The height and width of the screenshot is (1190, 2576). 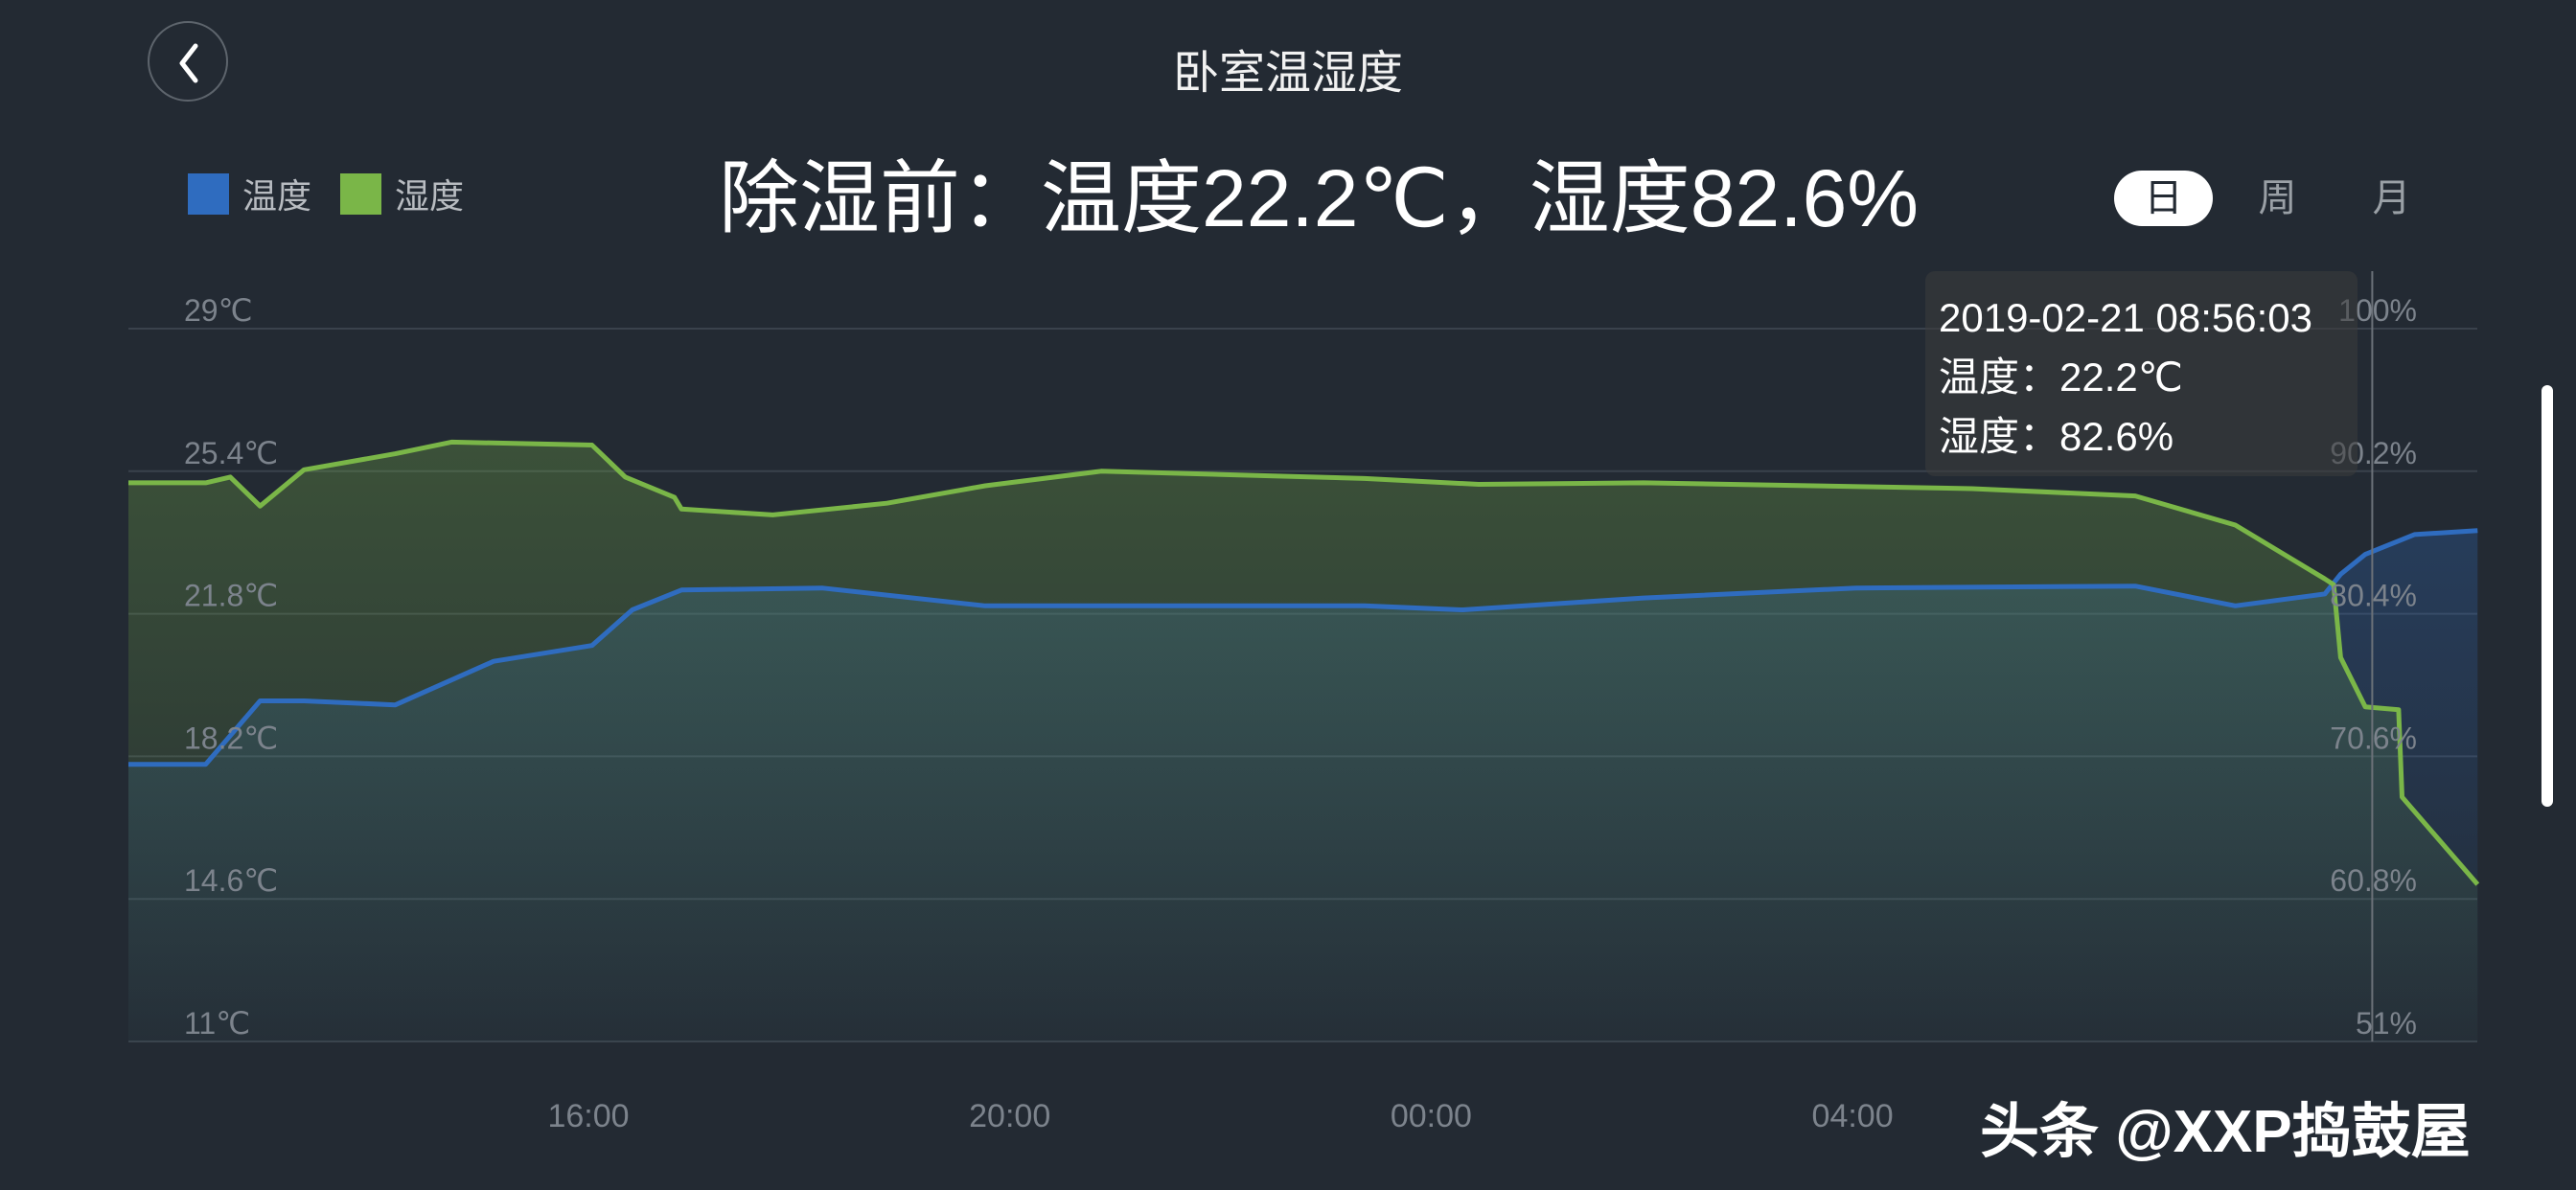 What do you see at coordinates (1853, 1116) in the screenshot?
I see `x-tick-label: 04:00` at bounding box center [1853, 1116].